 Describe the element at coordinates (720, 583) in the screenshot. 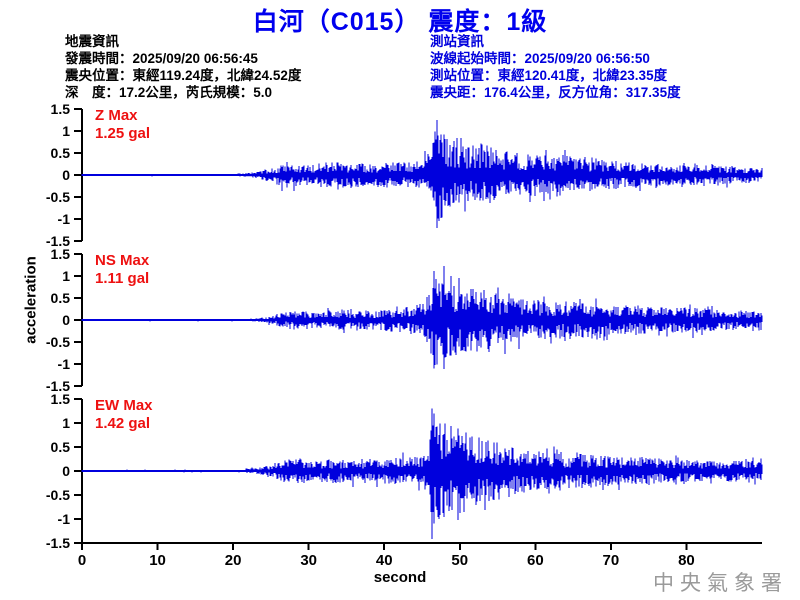

I see `agency-watermark: 中央氣象署` at that location.